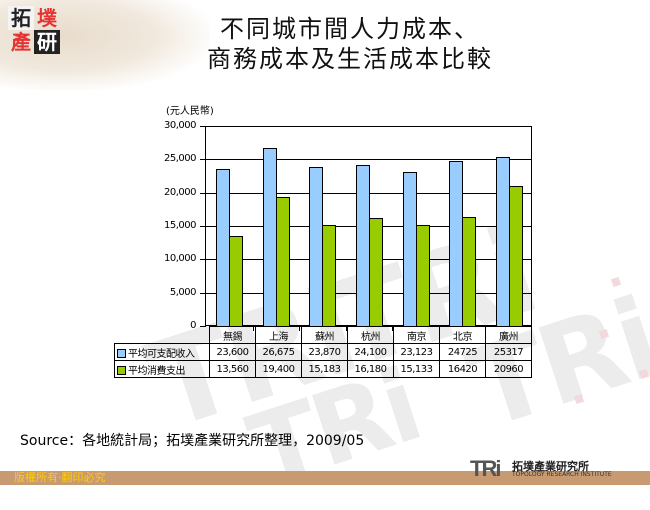 The height and width of the screenshot is (510, 650). I want to click on category-label: 無錫, so click(232, 335).